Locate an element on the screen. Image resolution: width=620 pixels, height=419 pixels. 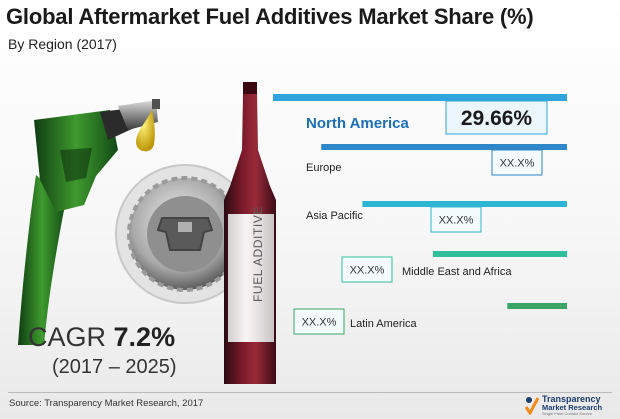
cagr-label: CAGR 7.2% is located at coordinates (101, 337).